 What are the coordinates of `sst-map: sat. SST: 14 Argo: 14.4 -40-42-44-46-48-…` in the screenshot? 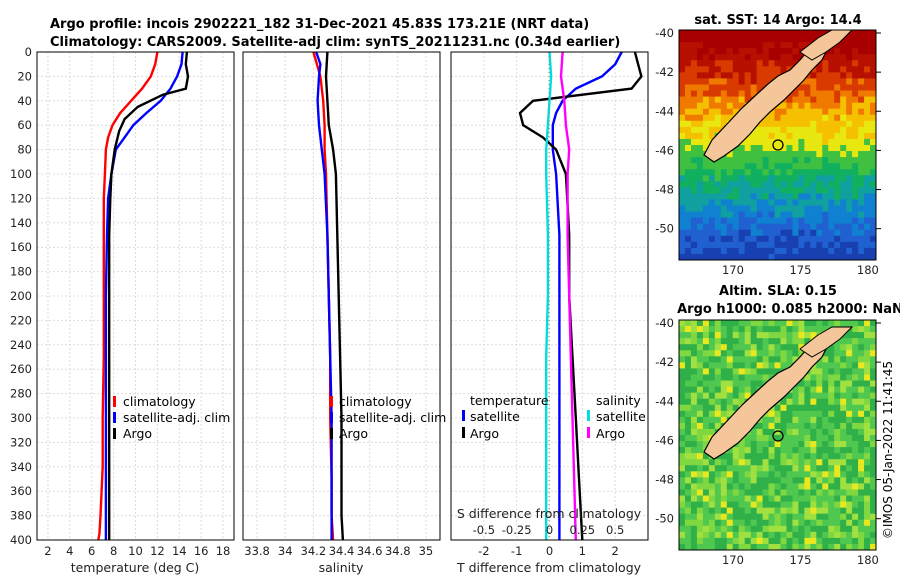 It's located at (768, 145).